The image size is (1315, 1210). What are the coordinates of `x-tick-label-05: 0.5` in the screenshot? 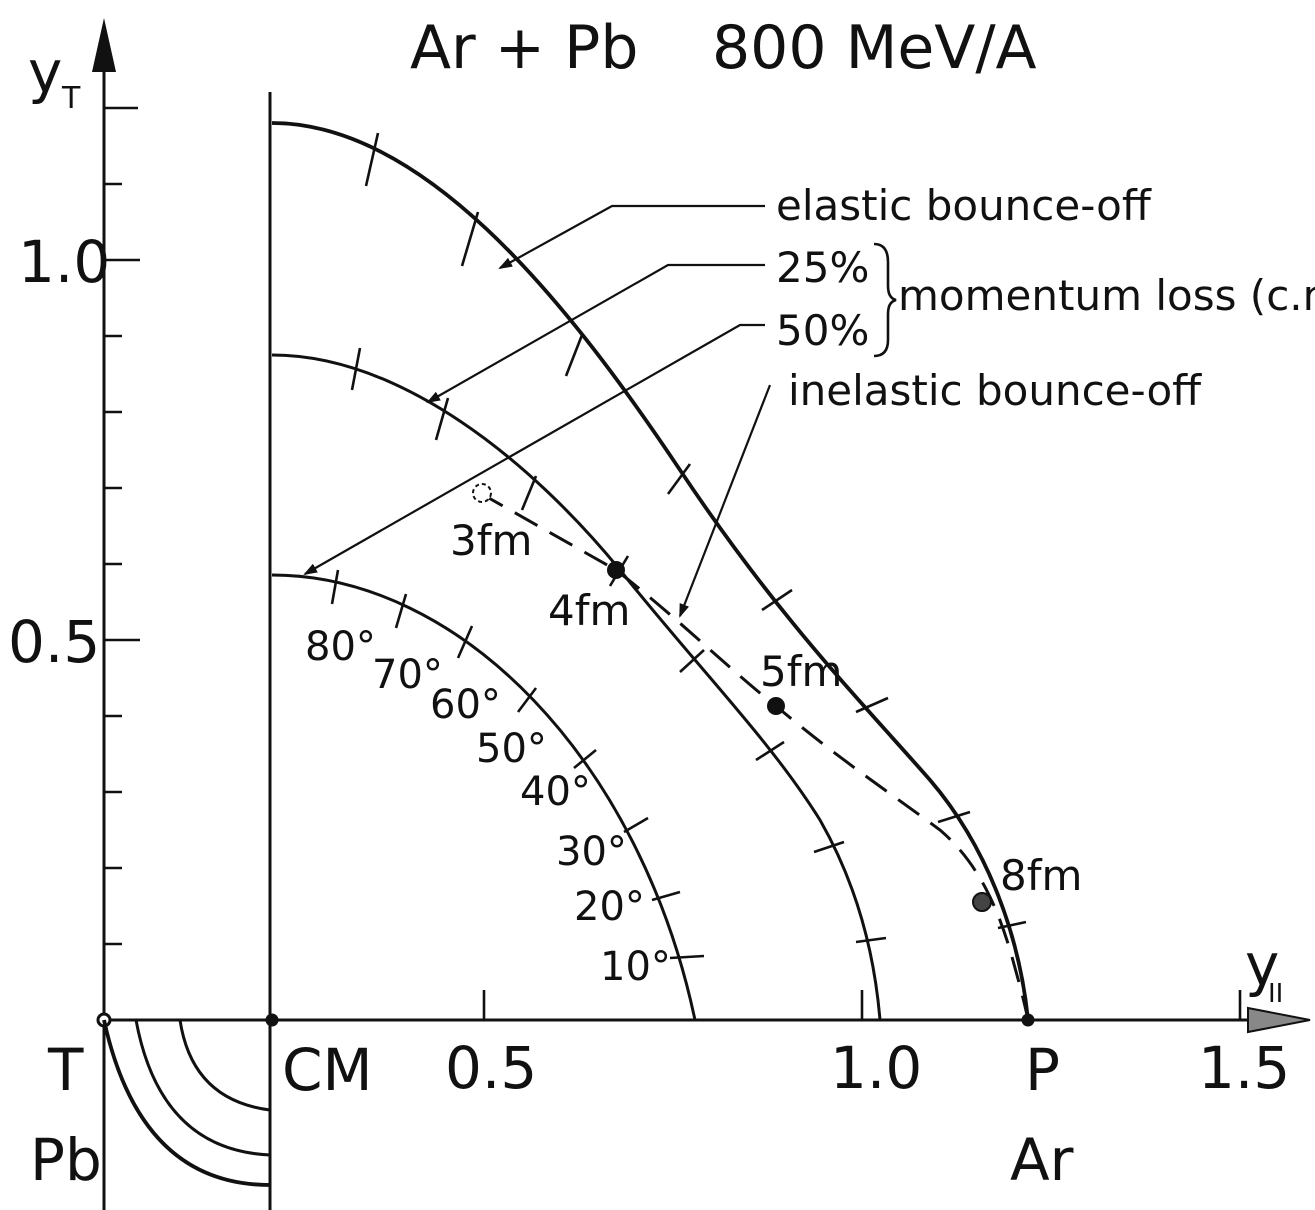 It's located at (491, 1068).